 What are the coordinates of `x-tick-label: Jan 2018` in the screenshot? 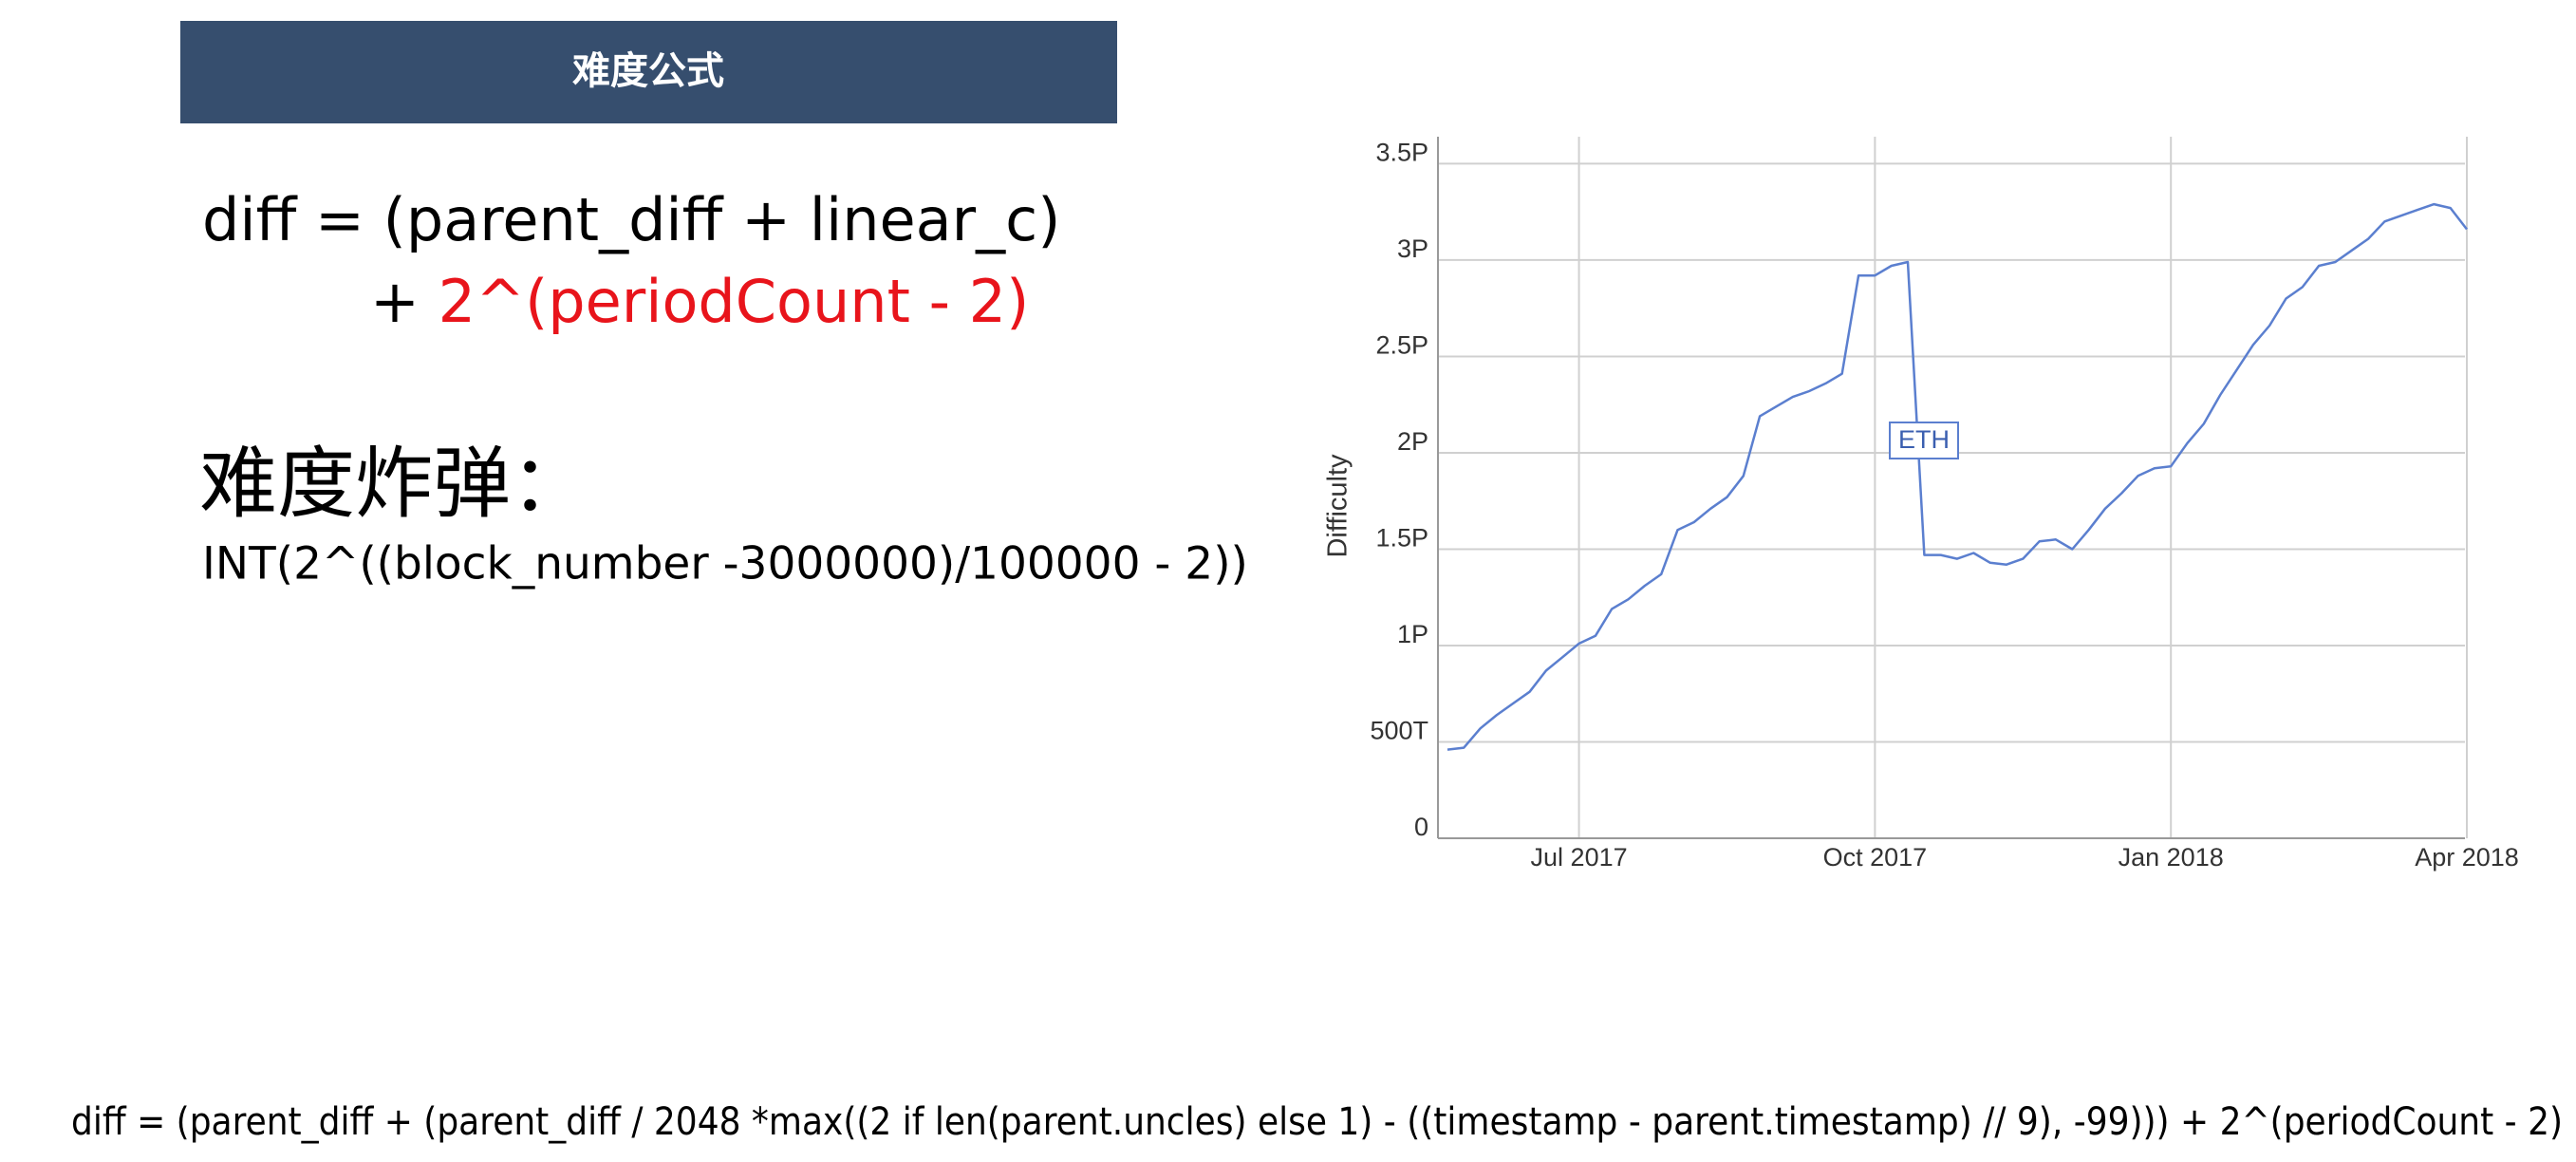 It's located at (2172, 857).